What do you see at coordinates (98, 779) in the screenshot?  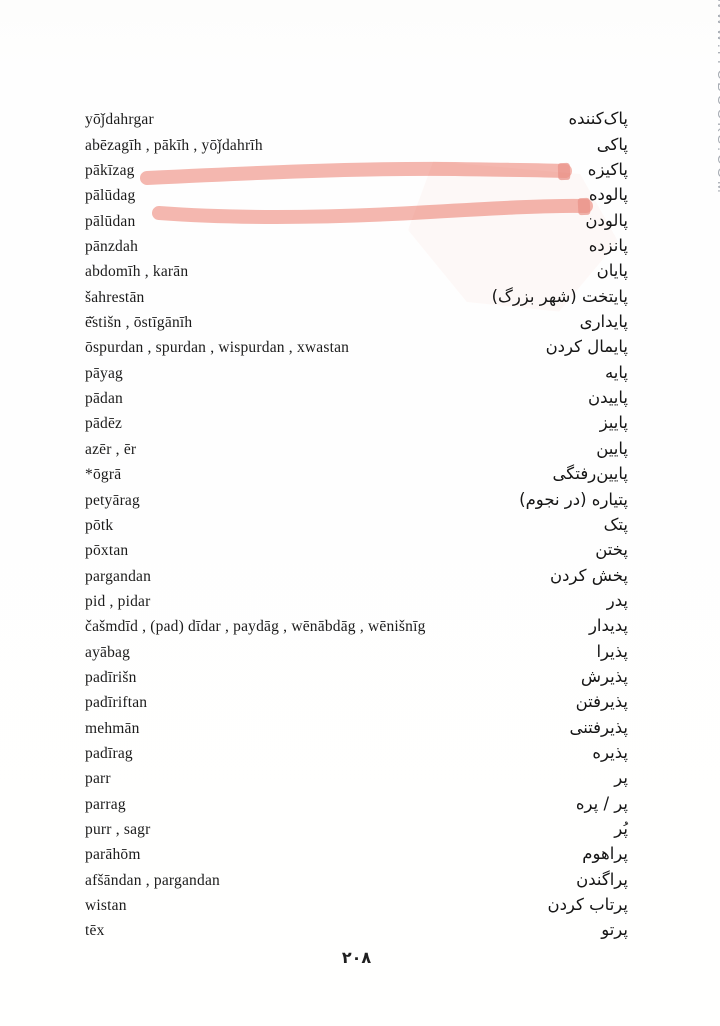 I see `latin-term: parr` at bounding box center [98, 779].